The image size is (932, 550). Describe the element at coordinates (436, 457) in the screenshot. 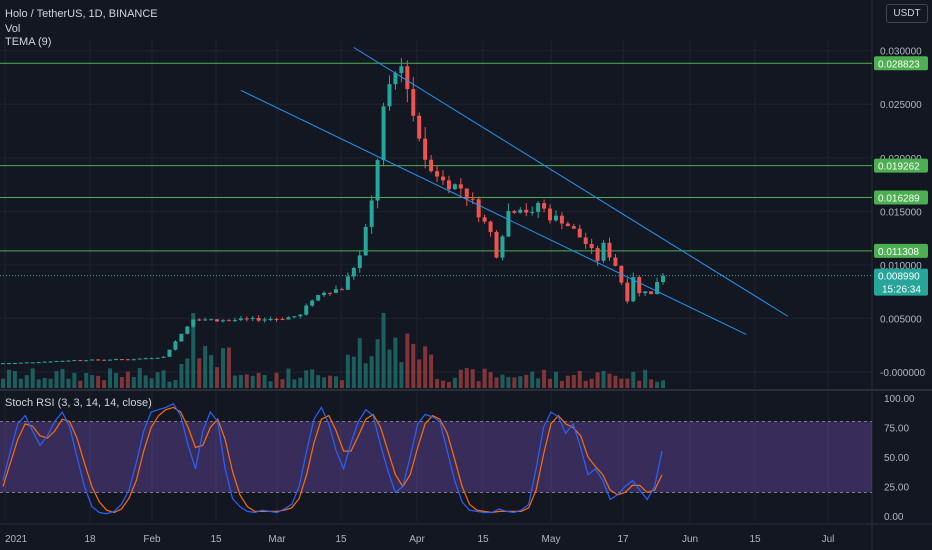

I see `stoch-band` at that location.